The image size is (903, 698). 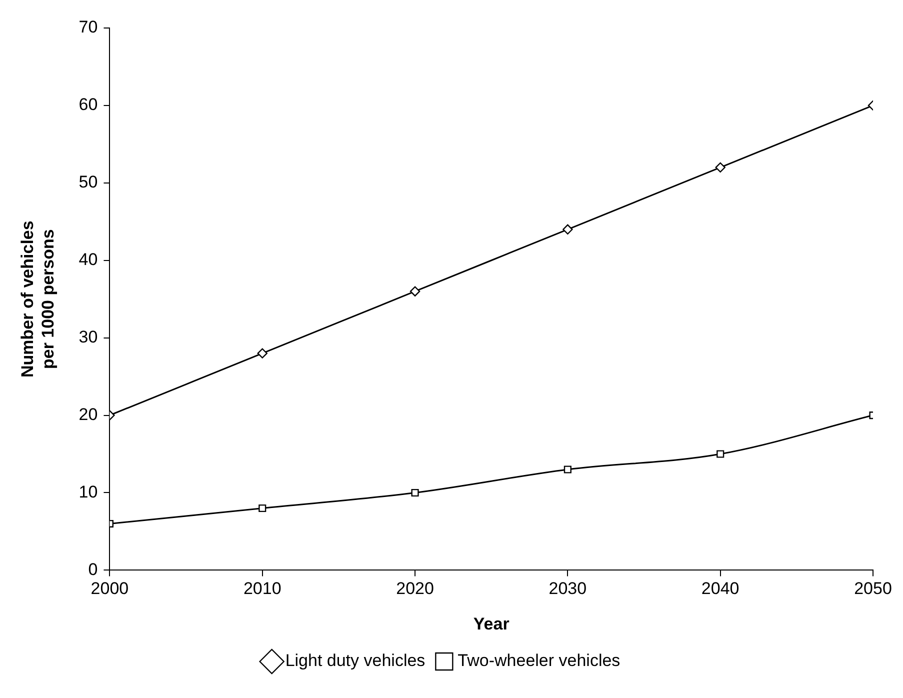 What do you see at coordinates (873, 588) in the screenshot?
I see `x-tick-label: 2050` at bounding box center [873, 588].